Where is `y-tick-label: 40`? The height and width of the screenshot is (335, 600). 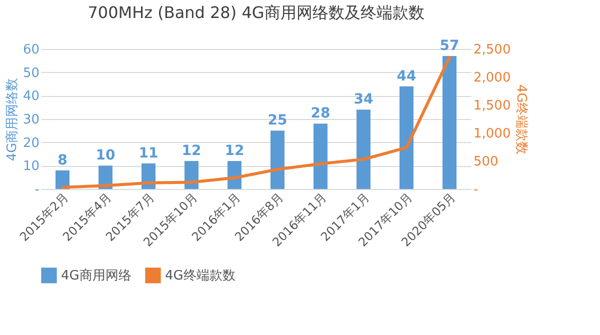 y-tick-label: 40 is located at coordinates (31, 96).